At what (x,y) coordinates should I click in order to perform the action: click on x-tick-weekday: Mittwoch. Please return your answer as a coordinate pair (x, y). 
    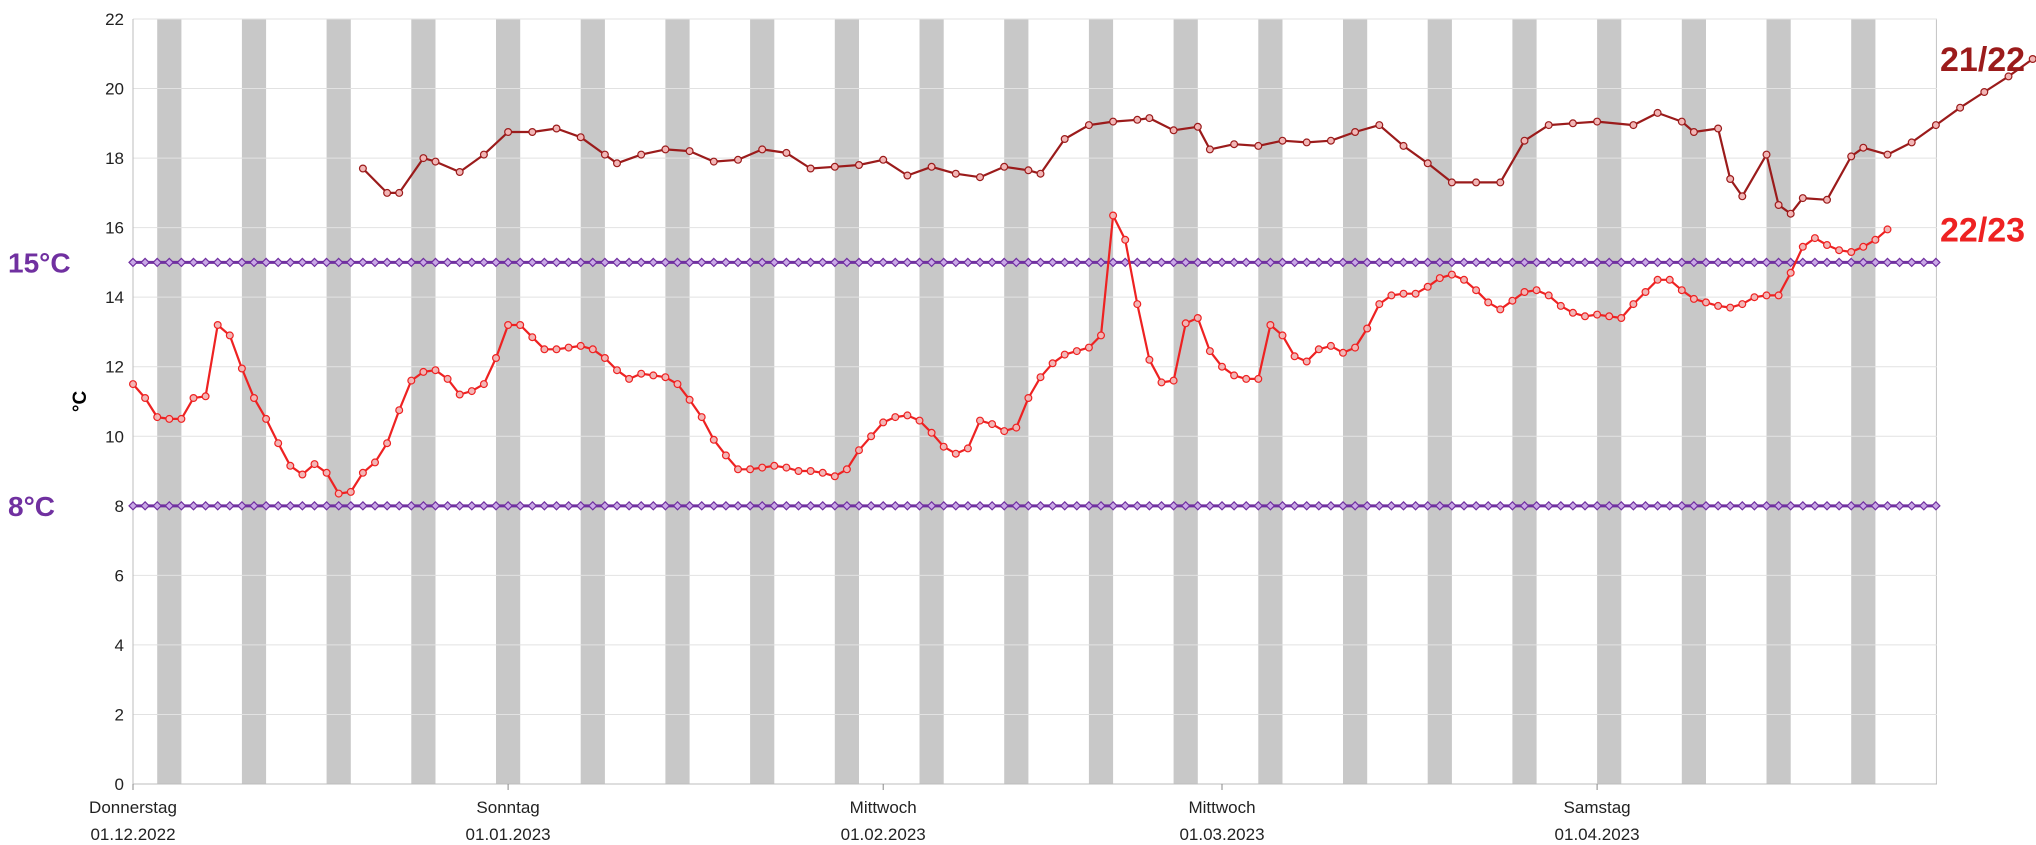
    Looking at the image, I should click on (883, 807).